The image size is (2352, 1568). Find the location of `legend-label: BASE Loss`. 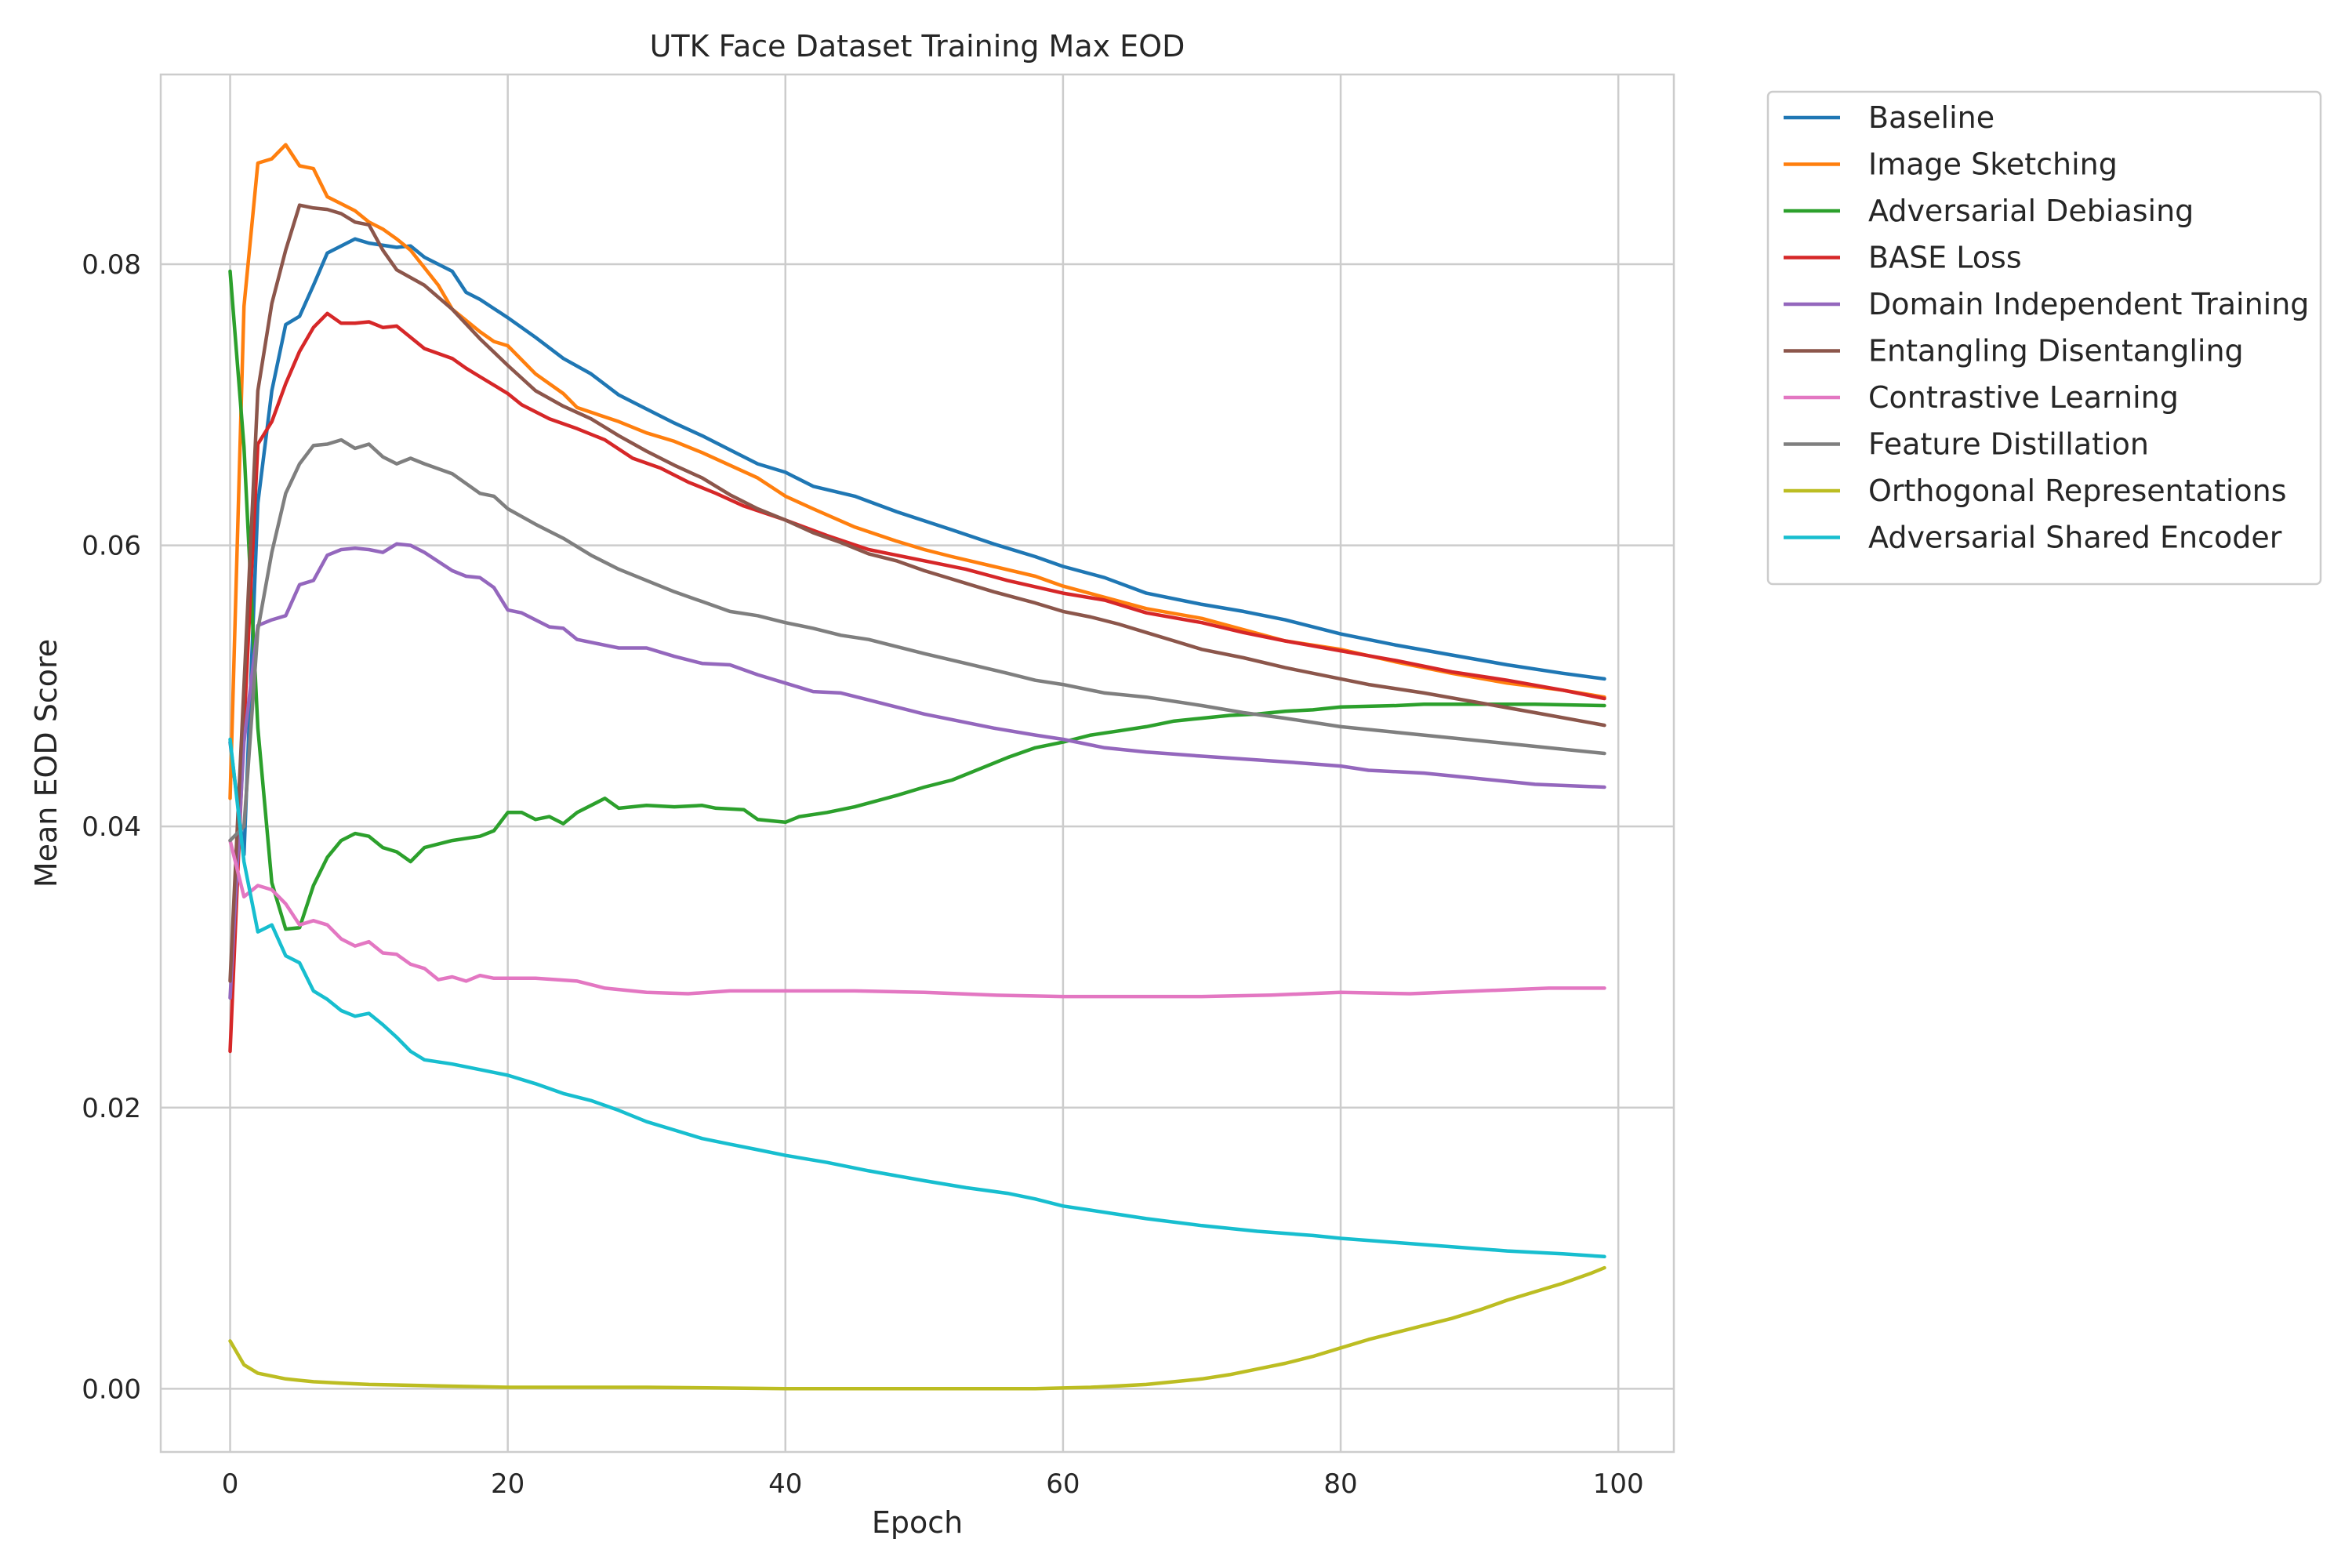

legend-label: BASE Loss is located at coordinates (1945, 258).